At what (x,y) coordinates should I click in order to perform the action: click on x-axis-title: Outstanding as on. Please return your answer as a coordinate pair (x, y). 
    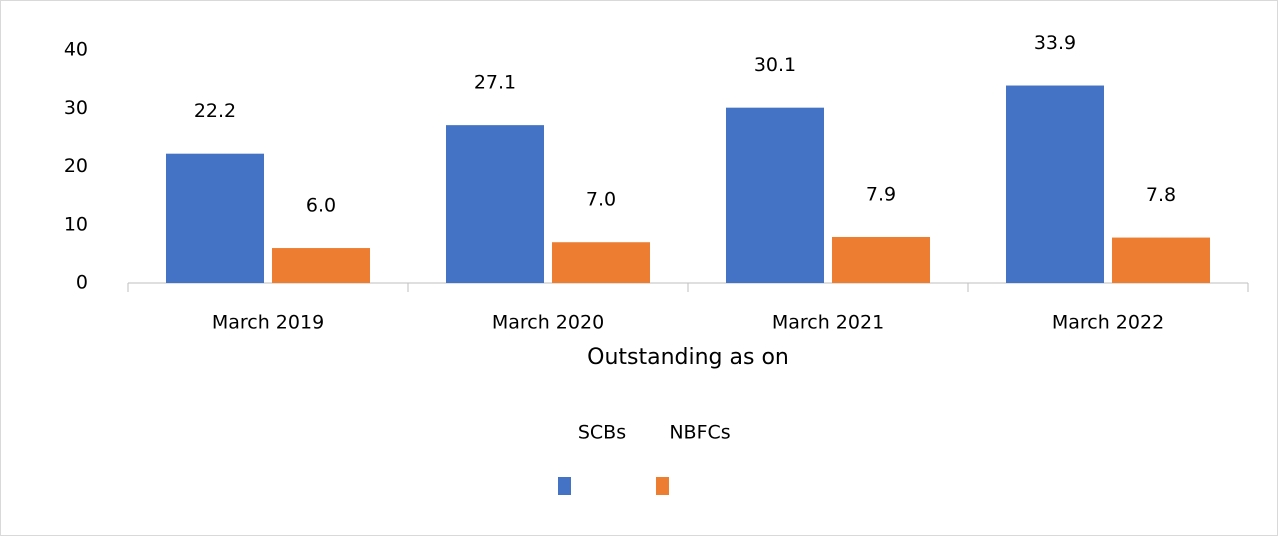
    Looking at the image, I should click on (688, 357).